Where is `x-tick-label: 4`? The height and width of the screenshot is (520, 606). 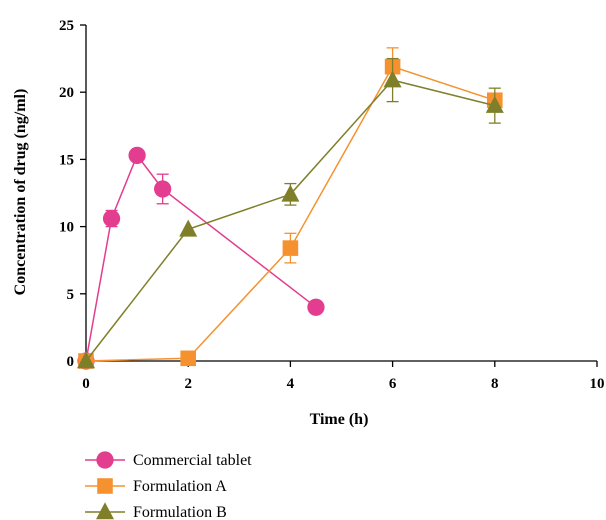 x-tick-label: 4 is located at coordinates (291, 384).